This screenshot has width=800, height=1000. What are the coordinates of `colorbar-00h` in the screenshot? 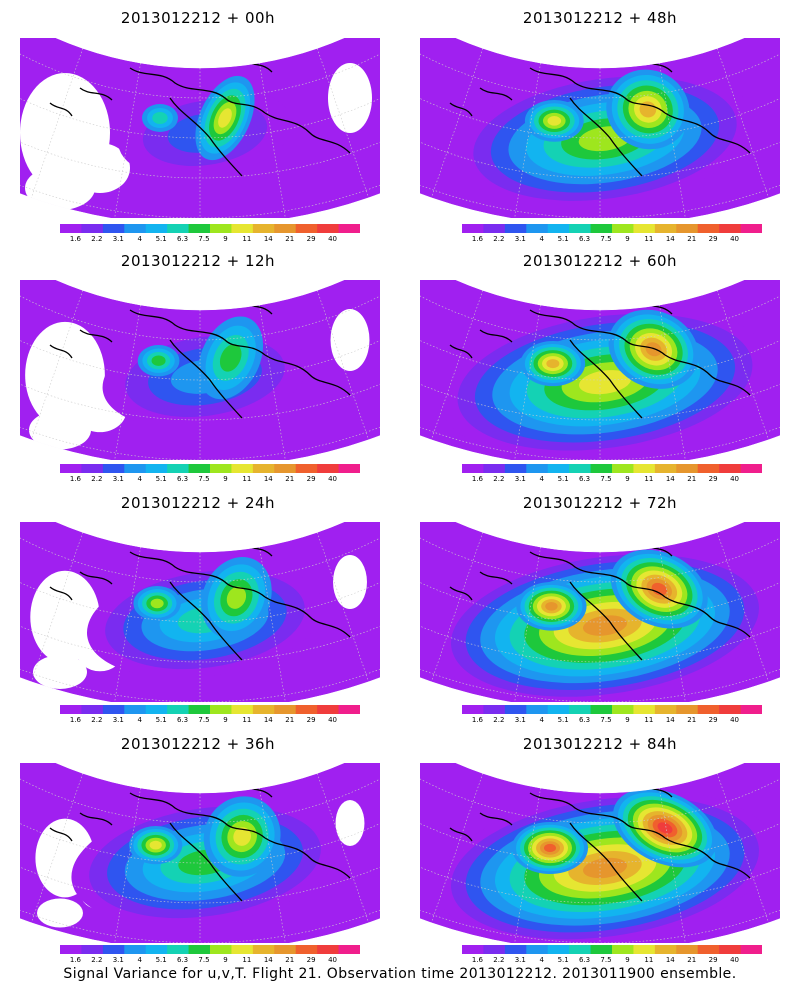 It's located at (210, 228).